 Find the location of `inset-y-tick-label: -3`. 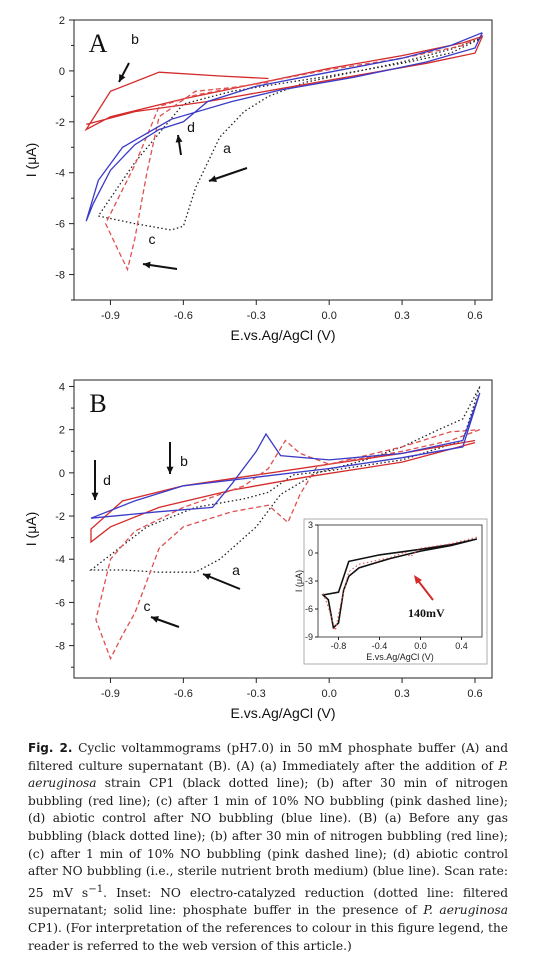

inset-y-tick-label: -3 is located at coordinates (309, 581).